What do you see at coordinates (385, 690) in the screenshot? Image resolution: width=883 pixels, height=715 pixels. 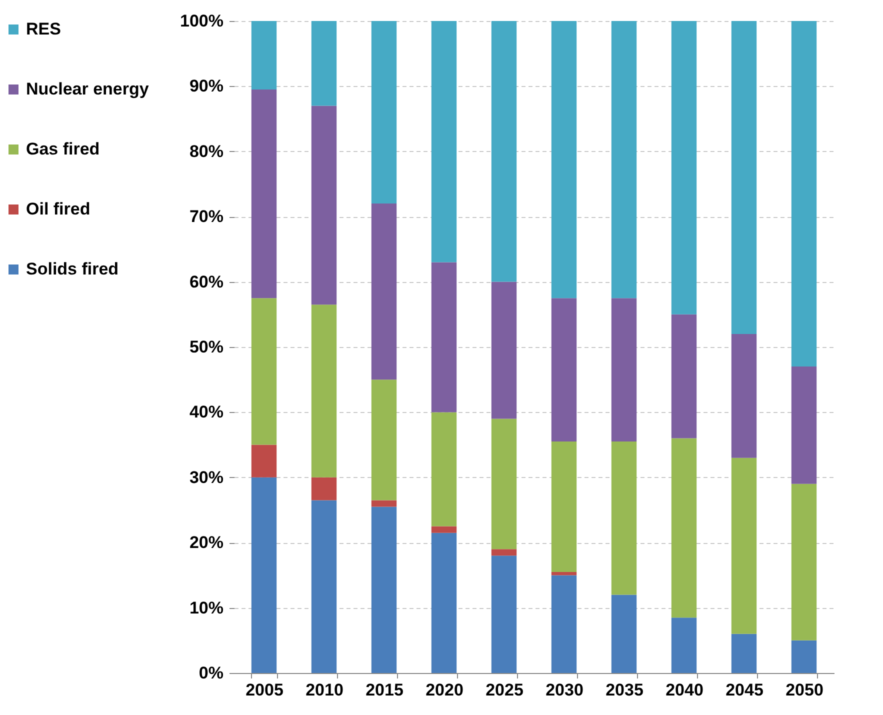 I see `x-tick-label: 2015` at bounding box center [385, 690].